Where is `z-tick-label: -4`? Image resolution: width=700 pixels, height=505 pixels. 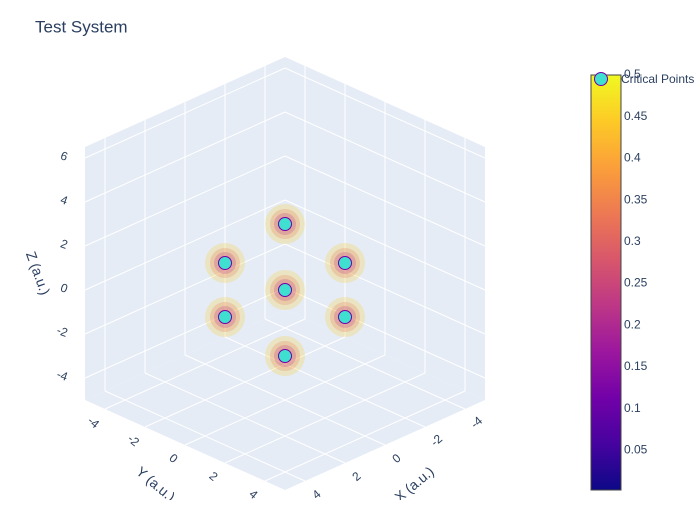 z-tick-label: -4 is located at coordinates (62, 375).